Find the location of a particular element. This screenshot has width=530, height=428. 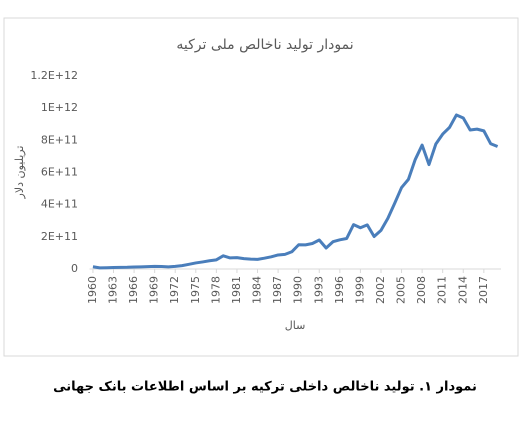

y-axis-label: تریلیون دلار is located at coordinates (19, 173).